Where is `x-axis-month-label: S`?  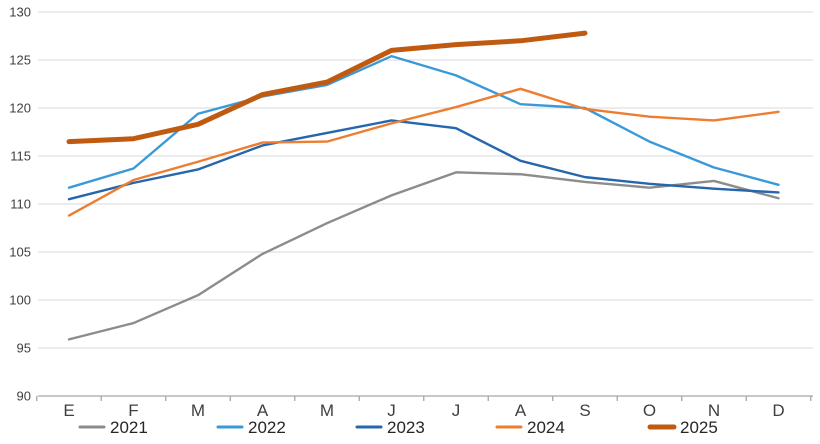
x-axis-month-label: S is located at coordinates (584, 410).